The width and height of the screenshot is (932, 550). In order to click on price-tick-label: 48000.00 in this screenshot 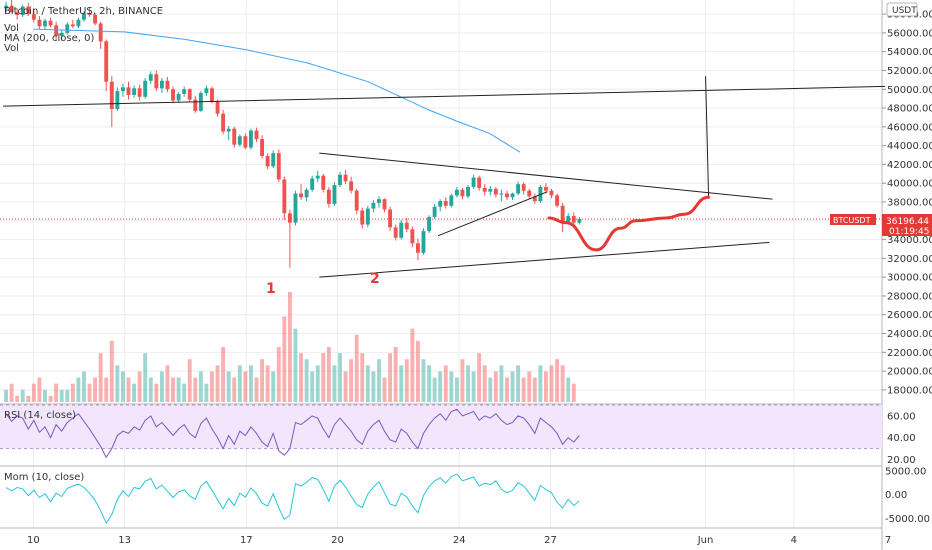, I will do `click(909, 109)`.